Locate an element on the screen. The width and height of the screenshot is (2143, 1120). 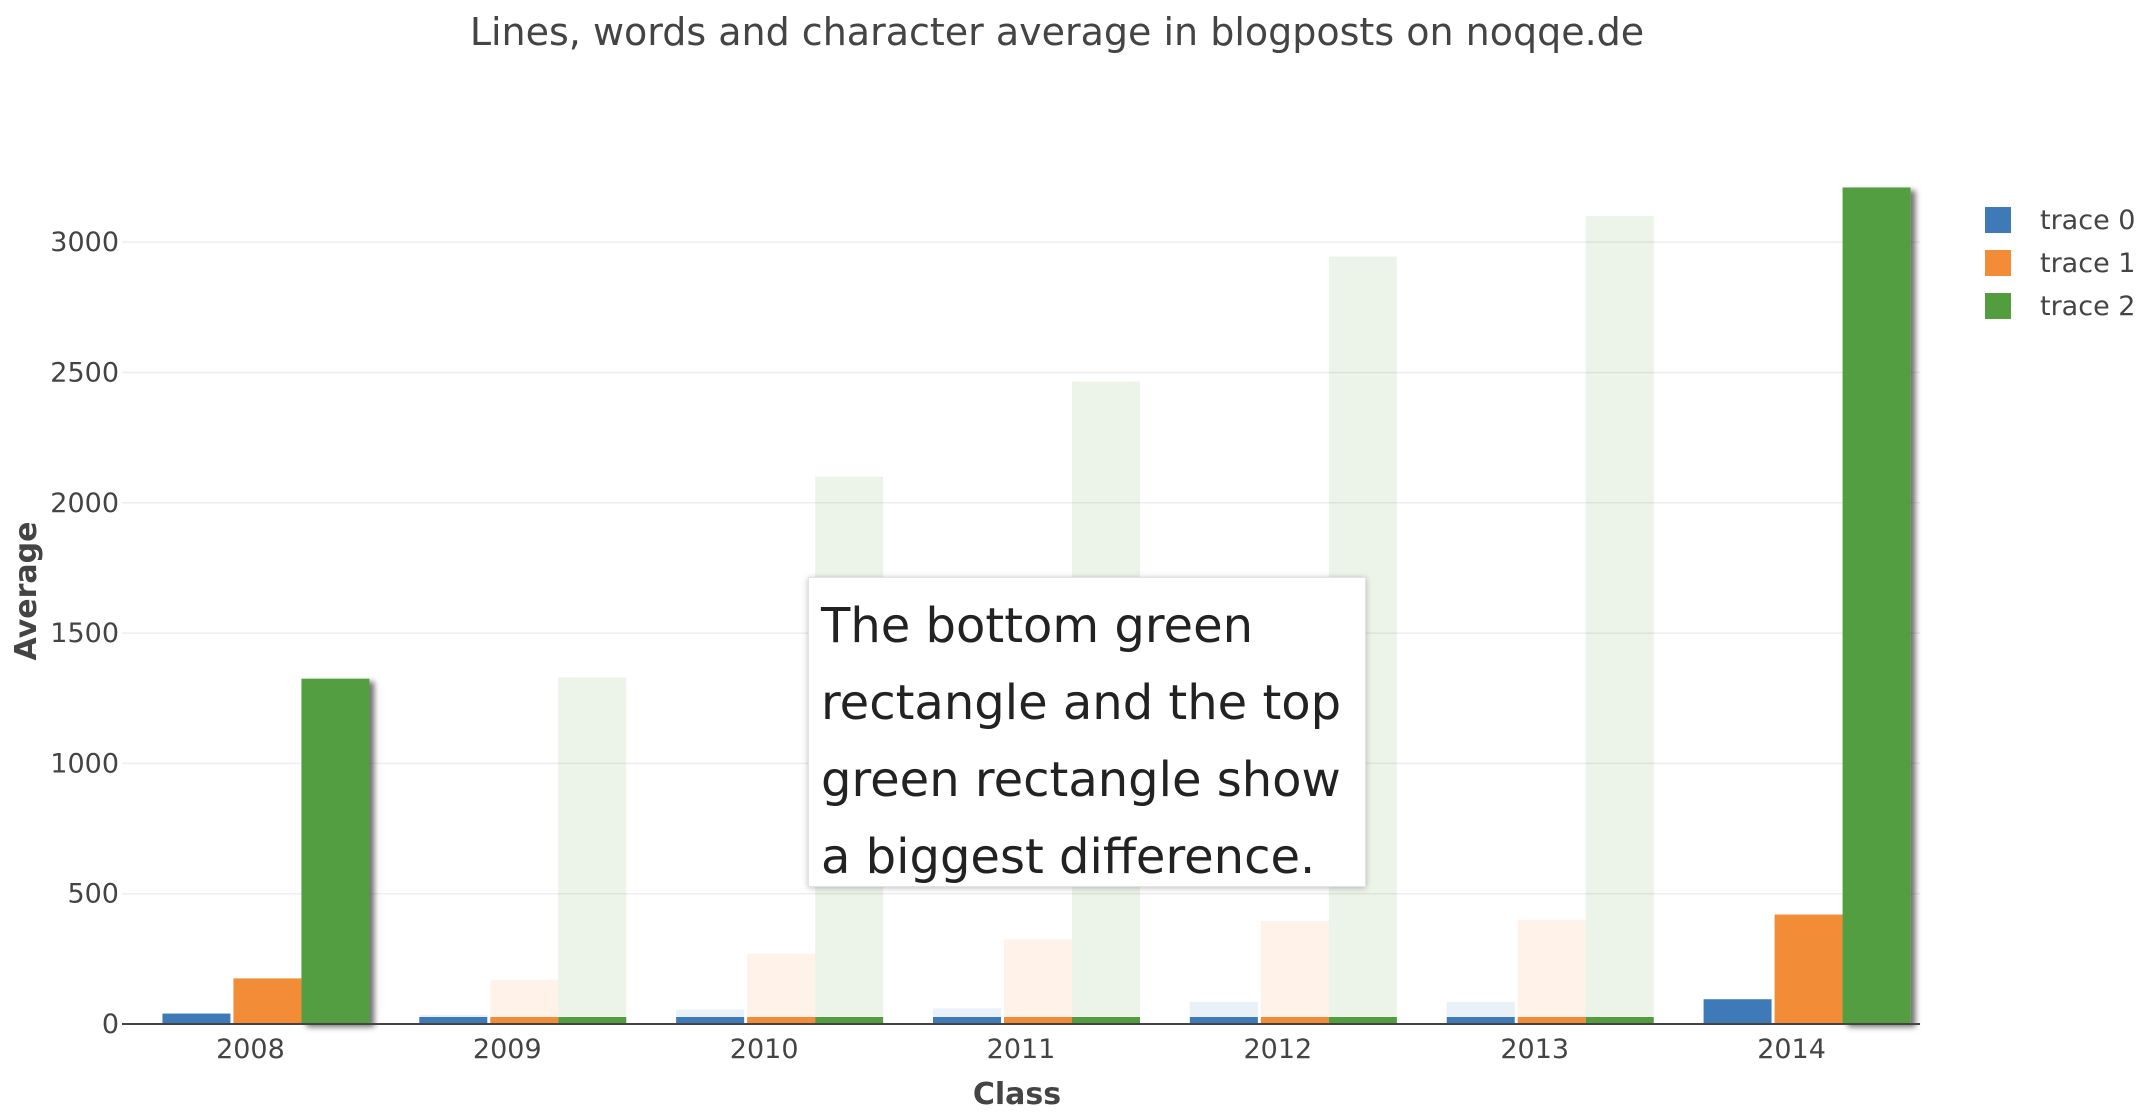
y-tick-label: 1500 is located at coordinates (84, 633).